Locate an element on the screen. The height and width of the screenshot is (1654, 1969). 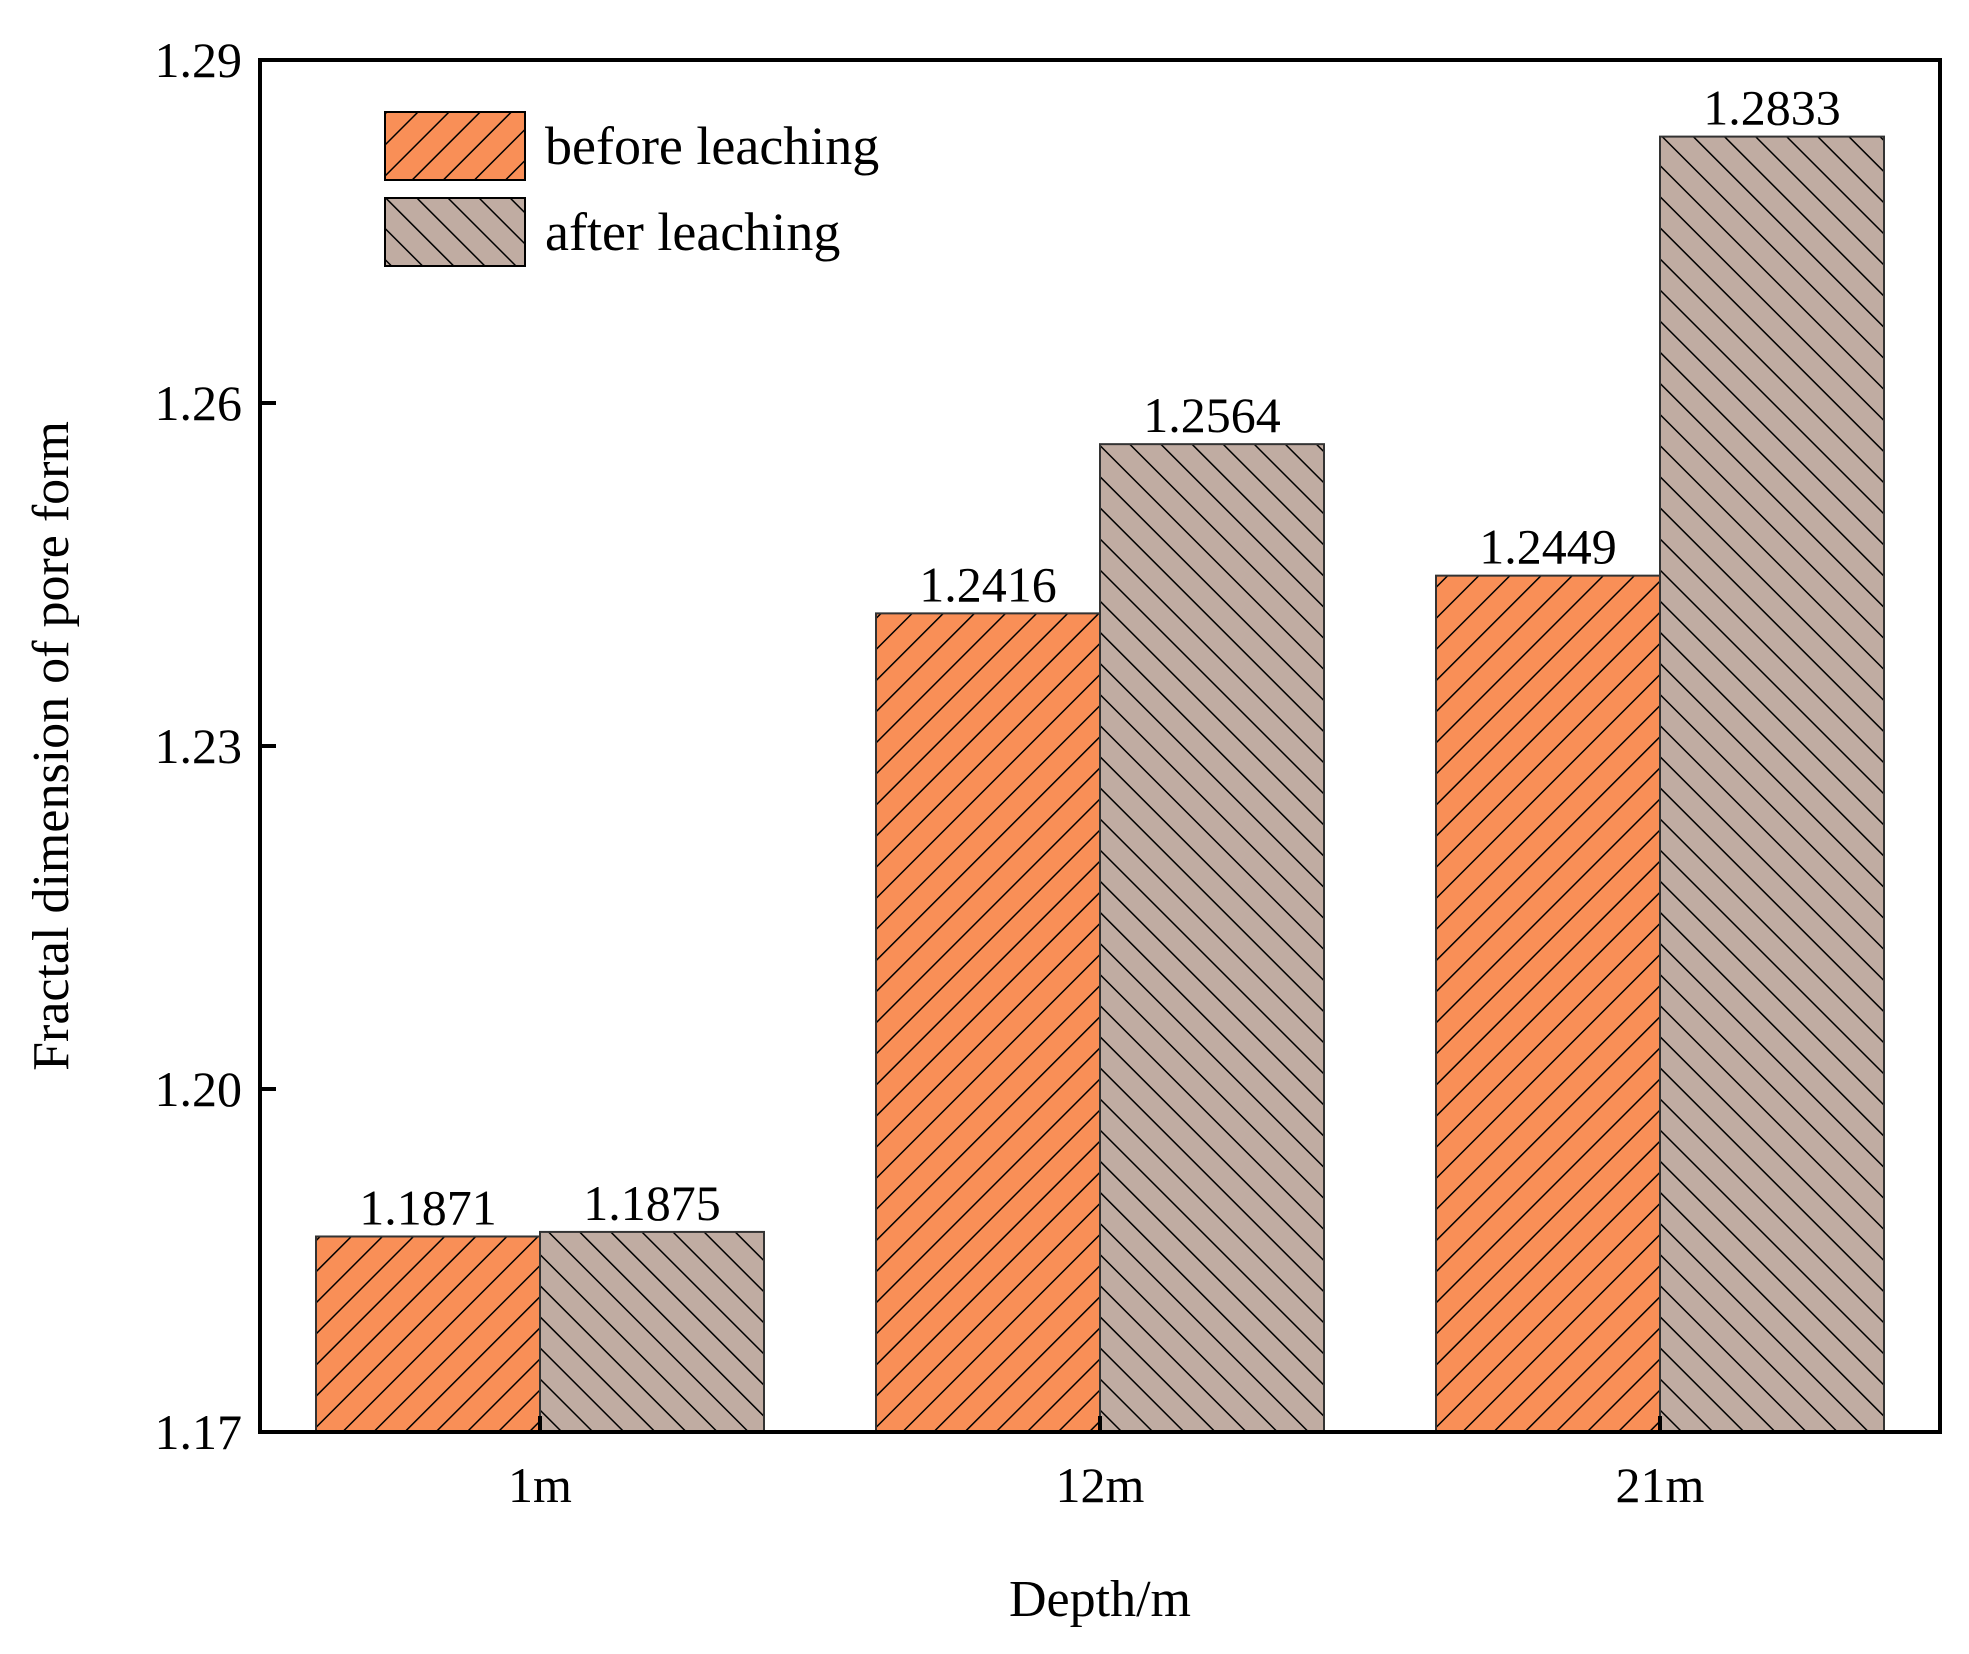
y-tick-label: 1.23 is located at coordinates (199, 746).